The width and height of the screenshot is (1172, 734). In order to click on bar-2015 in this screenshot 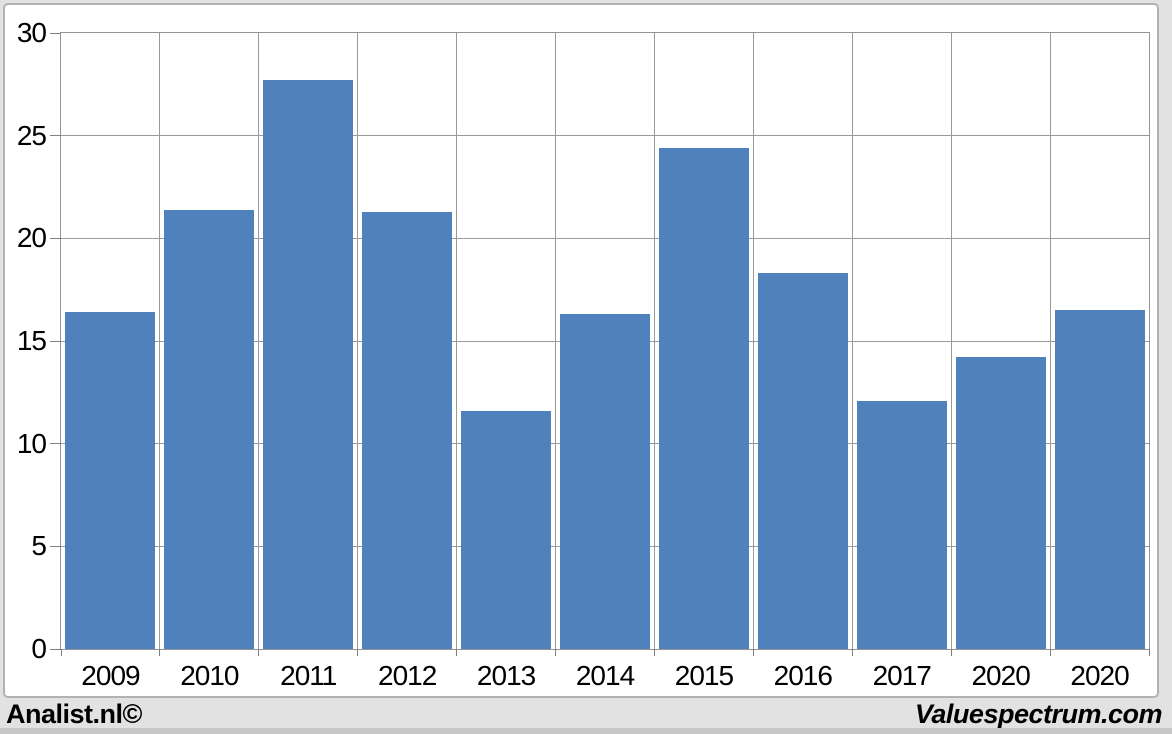, I will do `click(703, 398)`.